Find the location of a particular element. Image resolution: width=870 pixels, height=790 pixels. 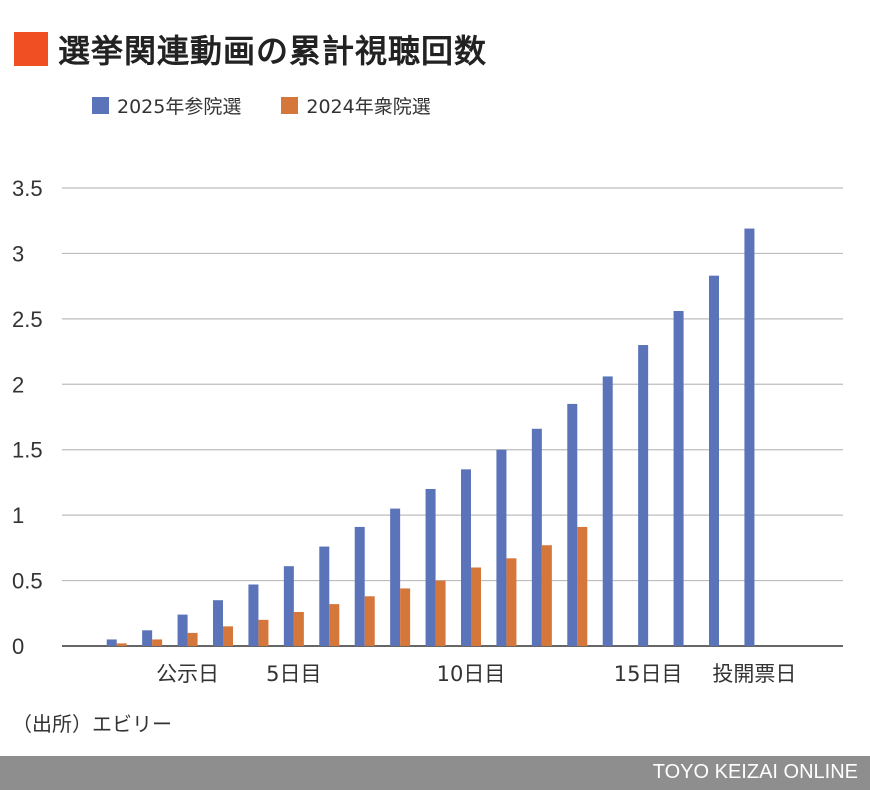

source-note: （出所）エビリー is located at coordinates (92, 724).